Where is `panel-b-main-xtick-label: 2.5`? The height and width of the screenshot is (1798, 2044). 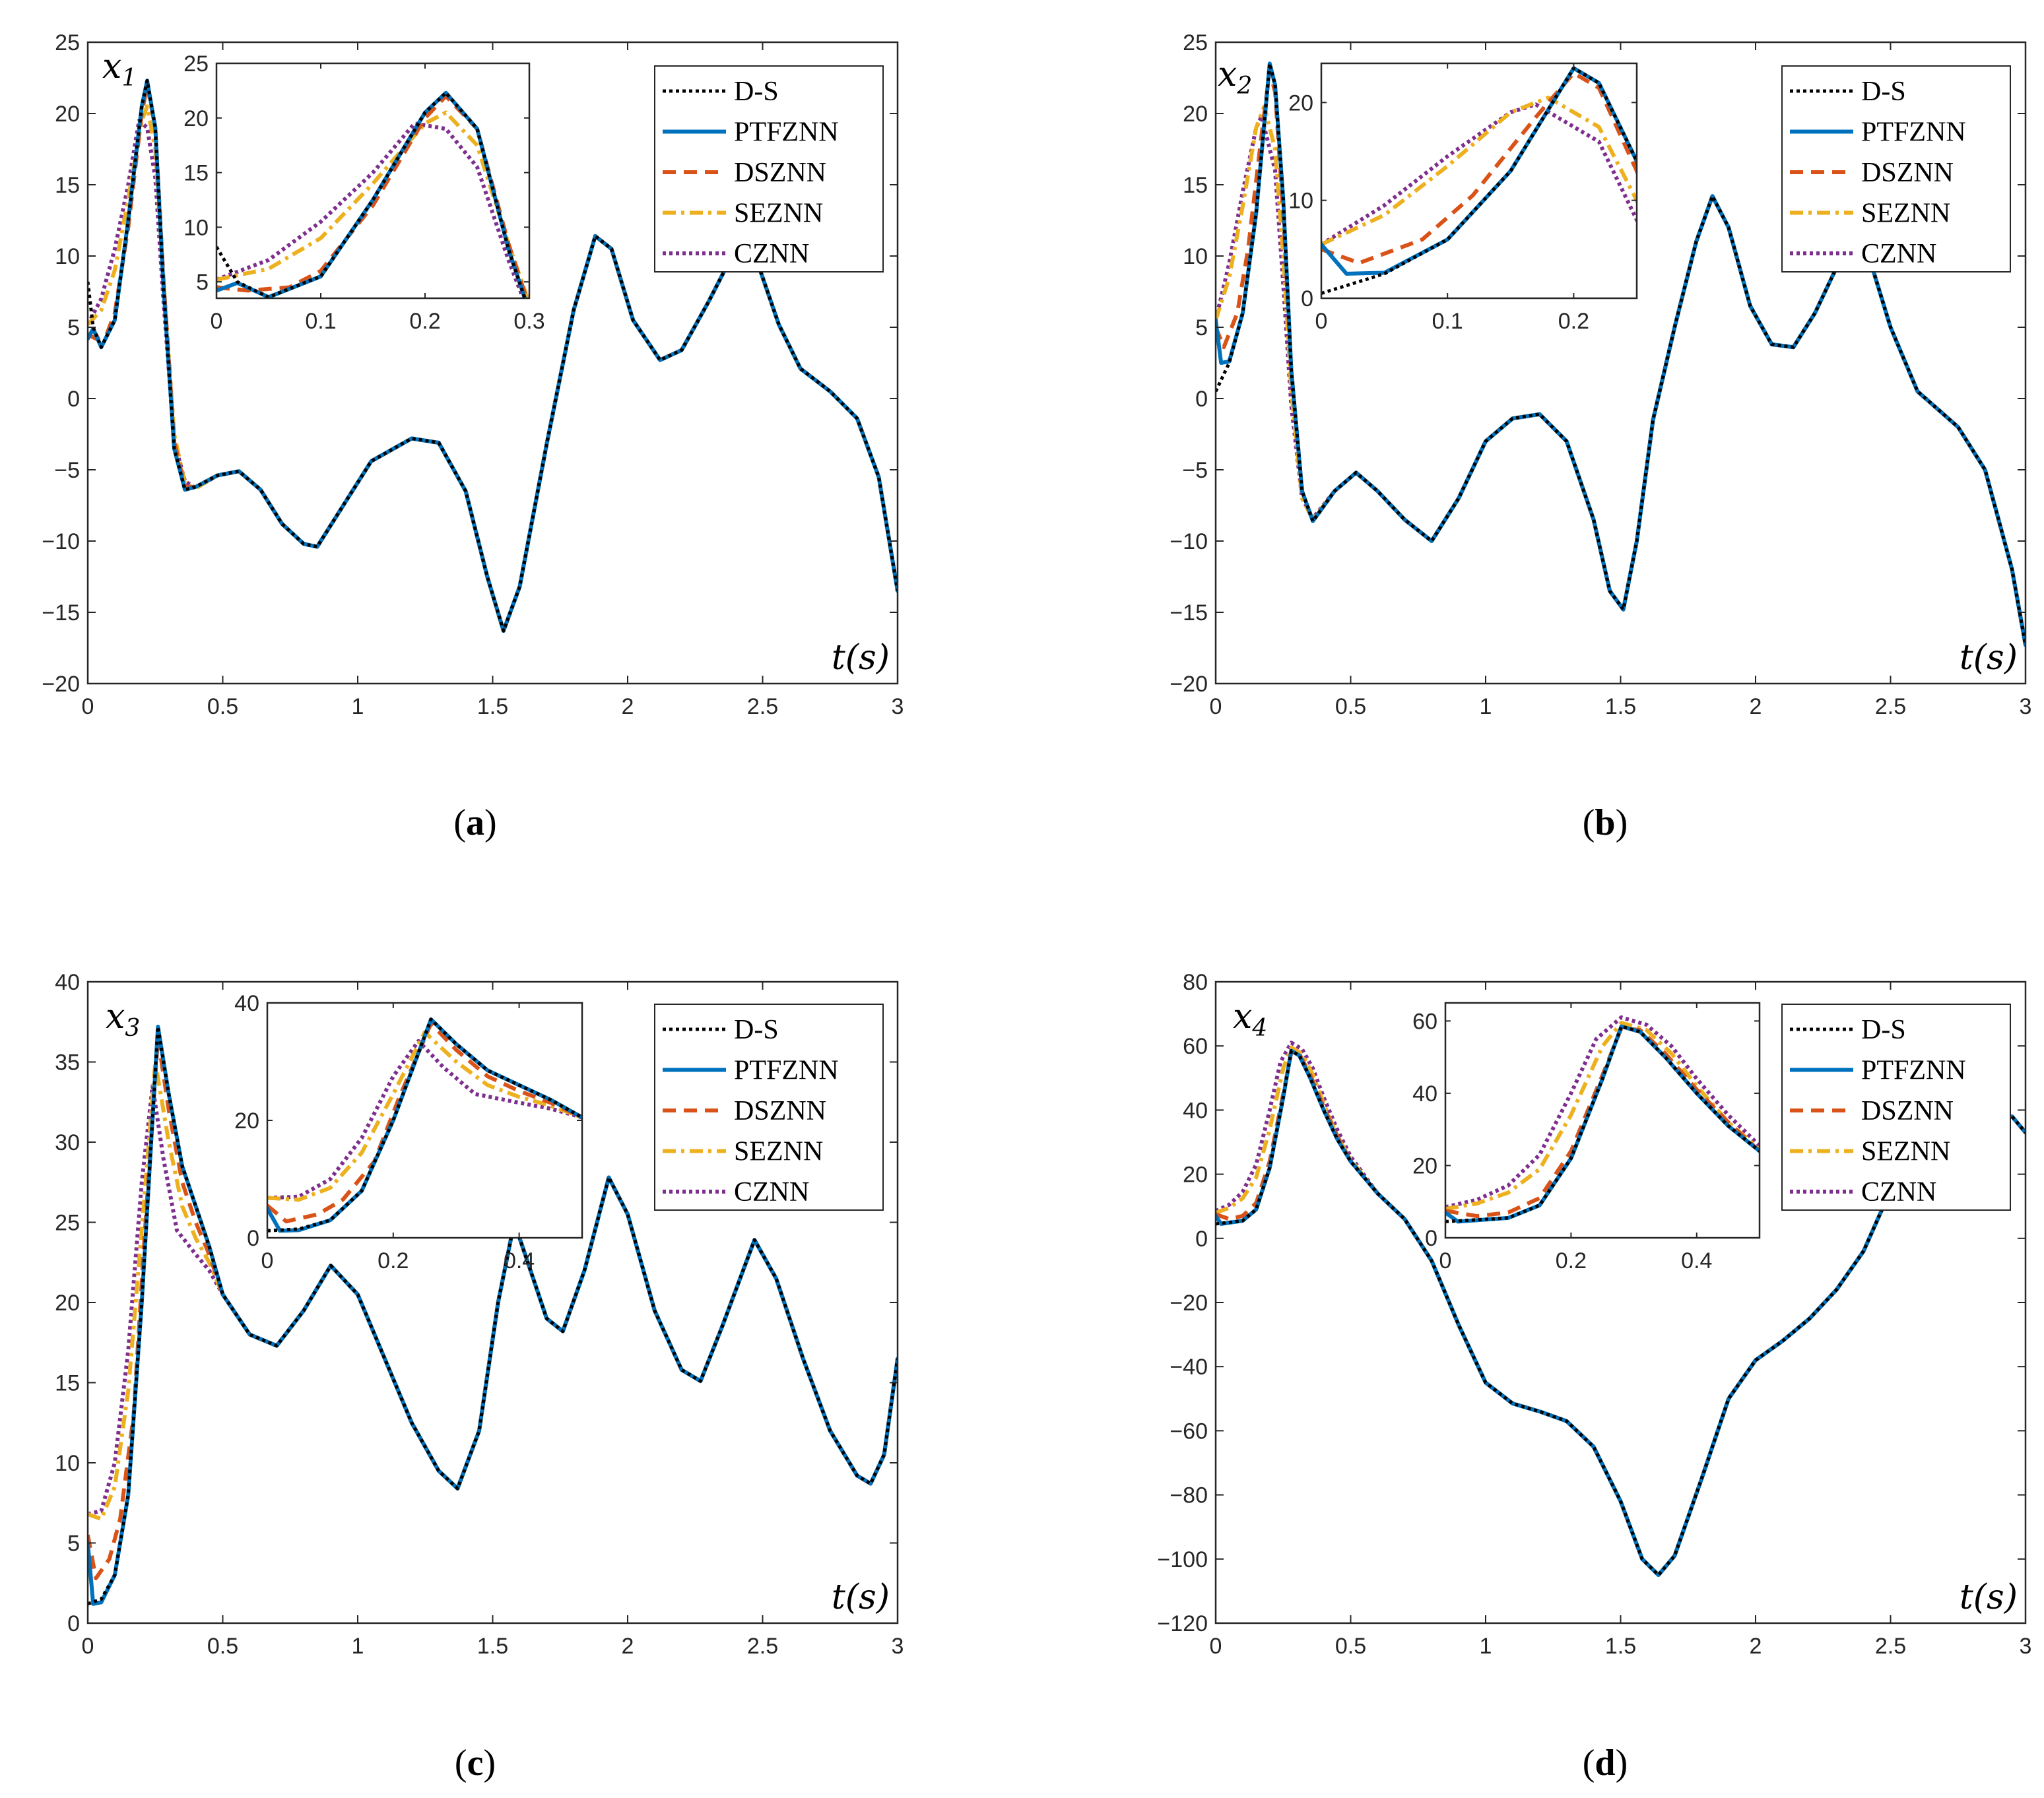 panel-b-main-xtick-label: 2.5 is located at coordinates (1891, 706).